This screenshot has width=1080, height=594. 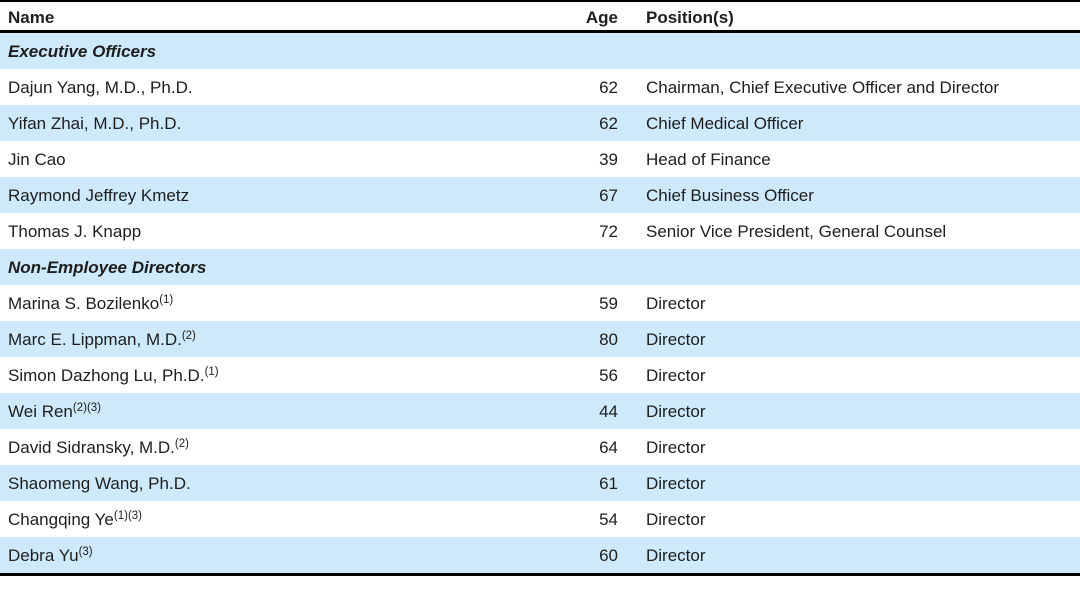 What do you see at coordinates (608, 195) in the screenshot?
I see `age-cell: 67` at bounding box center [608, 195].